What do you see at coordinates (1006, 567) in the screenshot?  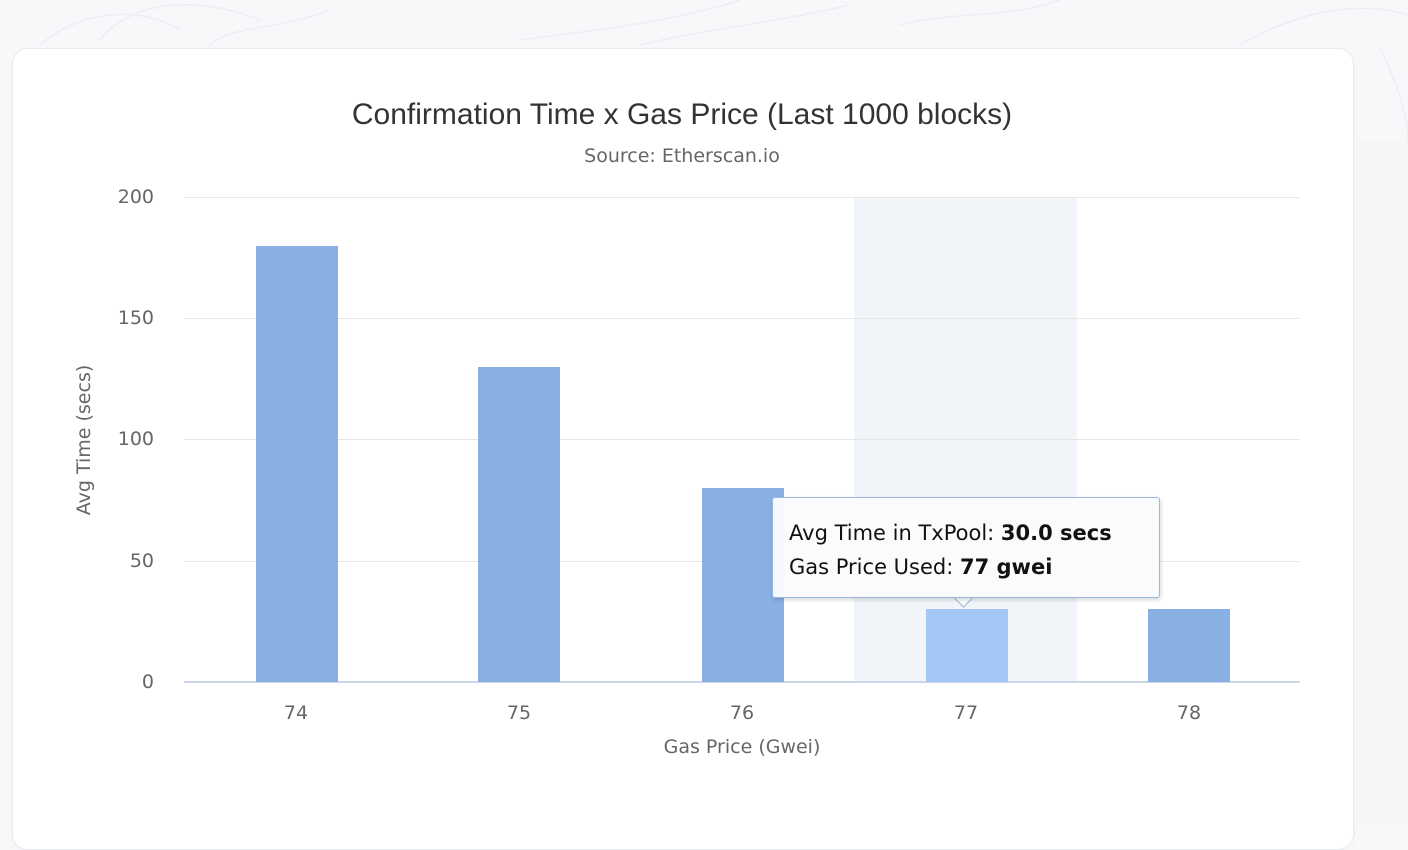 I see `tooltip-gas-price-value: 77 gwei` at bounding box center [1006, 567].